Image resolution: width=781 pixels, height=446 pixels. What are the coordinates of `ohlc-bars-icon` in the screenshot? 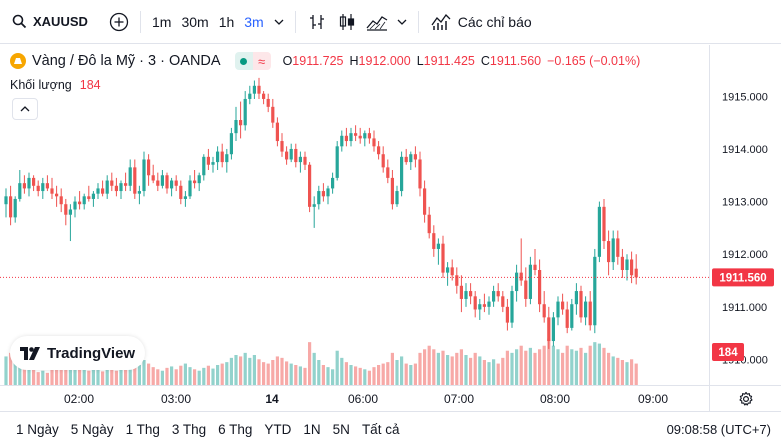 It's located at (316, 21).